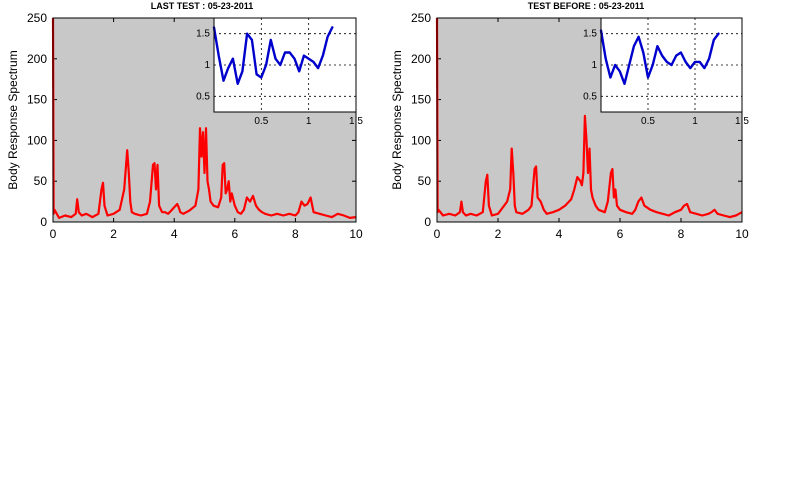 The image size is (792, 500). What do you see at coordinates (586, 6) in the screenshot?
I see `chart-title: TEST BEFORE : 05-23-2011` at bounding box center [586, 6].